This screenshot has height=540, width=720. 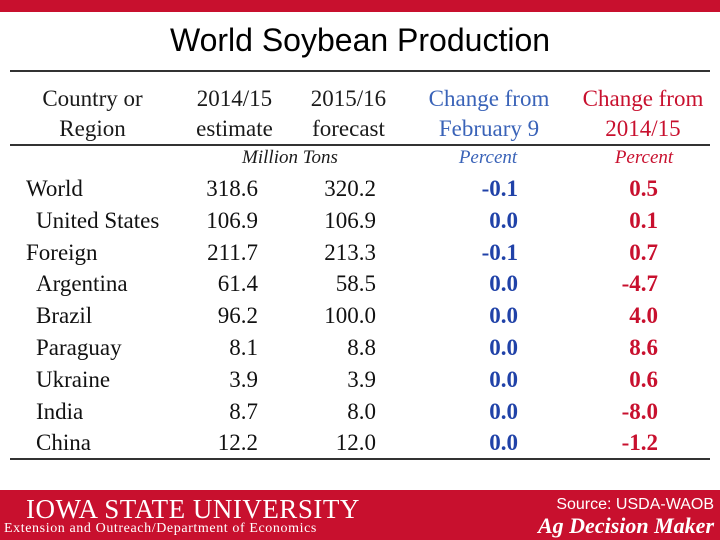 What do you see at coordinates (98, 220) in the screenshot?
I see `row-region-name: United States` at bounding box center [98, 220].